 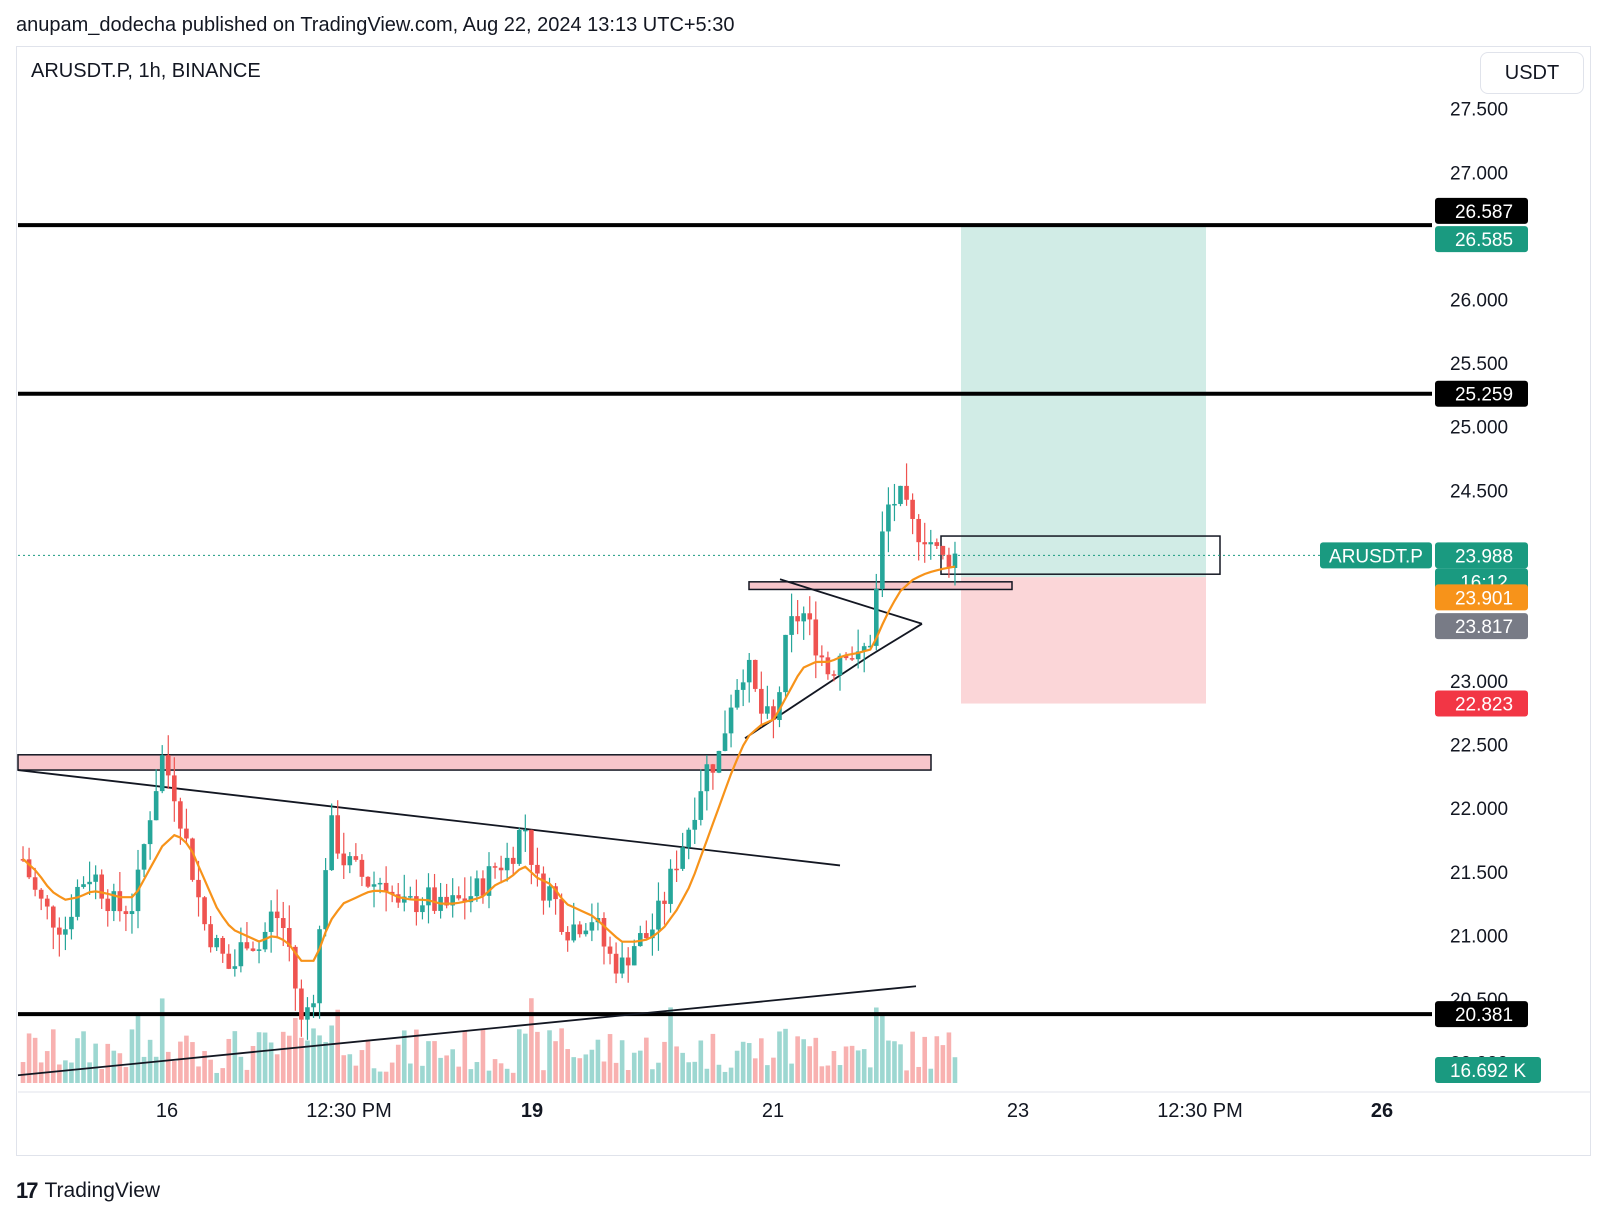 I want to click on y-tick-label: 26.000, so click(x=1479, y=300).